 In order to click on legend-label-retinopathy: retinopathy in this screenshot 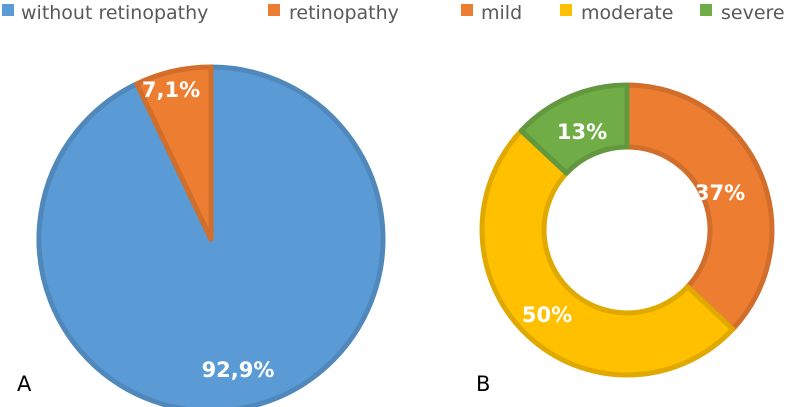, I will do `click(344, 13)`.